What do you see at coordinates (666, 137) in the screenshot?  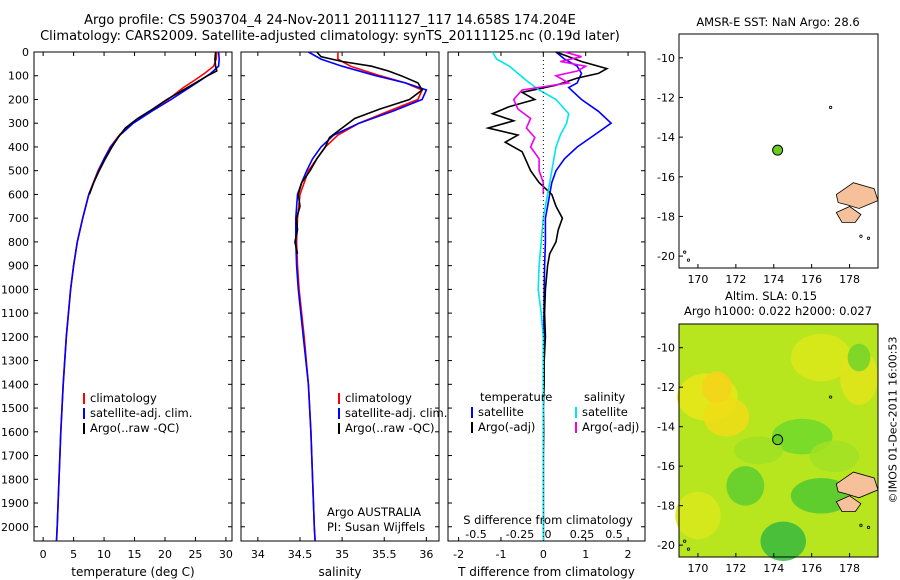 I see `sst_map-y-tick-label: -14` at bounding box center [666, 137].